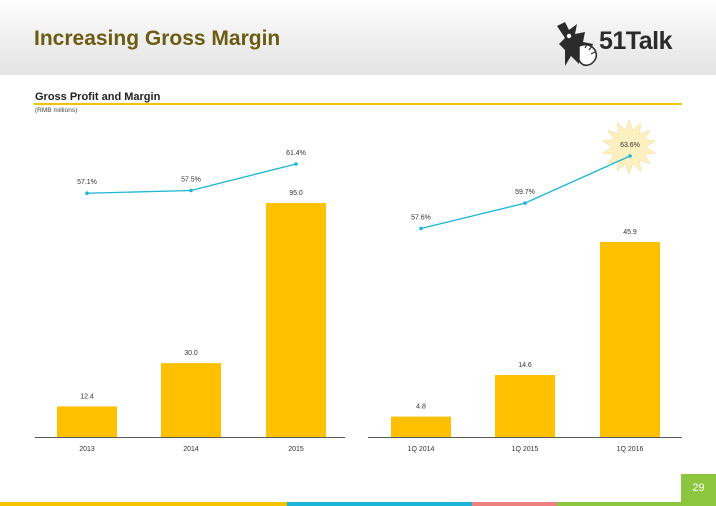 The image size is (716, 506). What do you see at coordinates (87, 449) in the screenshot?
I see `x-tick-label: 2013` at bounding box center [87, 449].